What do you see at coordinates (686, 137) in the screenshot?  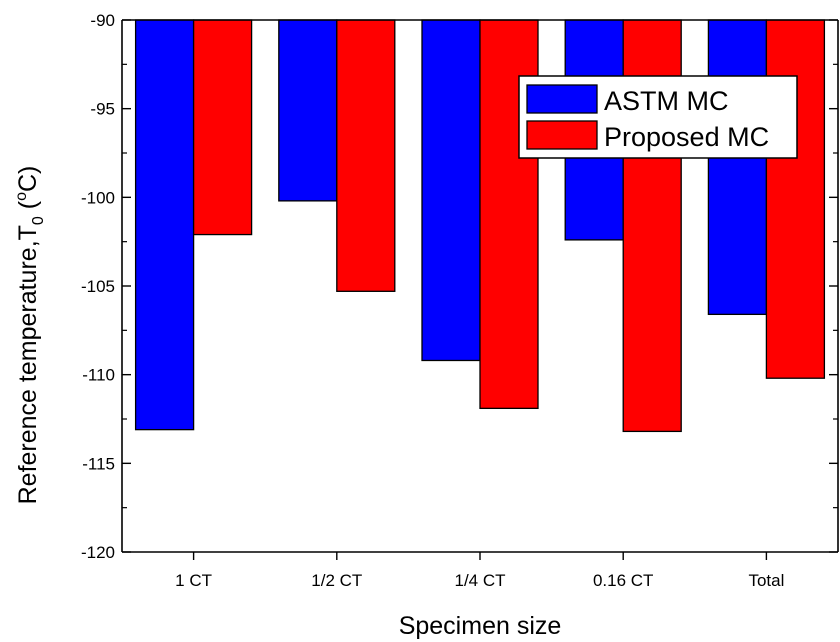 I see `legend-label-proposed-mc: Proposed MC` at bounding box center [686, 137].